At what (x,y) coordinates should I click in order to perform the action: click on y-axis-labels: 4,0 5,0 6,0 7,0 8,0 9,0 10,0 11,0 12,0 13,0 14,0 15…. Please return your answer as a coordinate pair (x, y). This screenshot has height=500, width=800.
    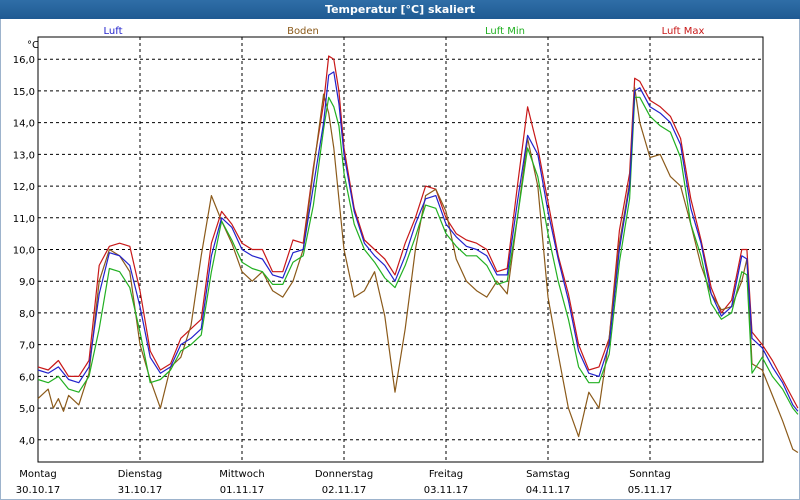
    Looking at the image, I should click on (24, 251).